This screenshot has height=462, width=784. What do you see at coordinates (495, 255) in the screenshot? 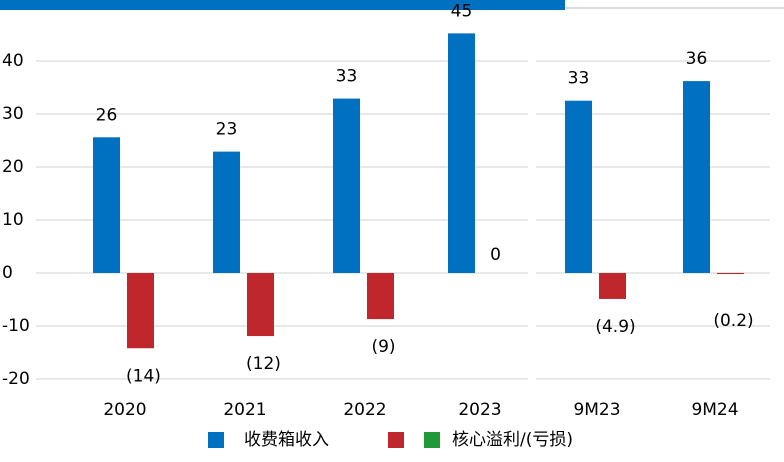
I see `value-label: 0` at bounding box center [495, 255].